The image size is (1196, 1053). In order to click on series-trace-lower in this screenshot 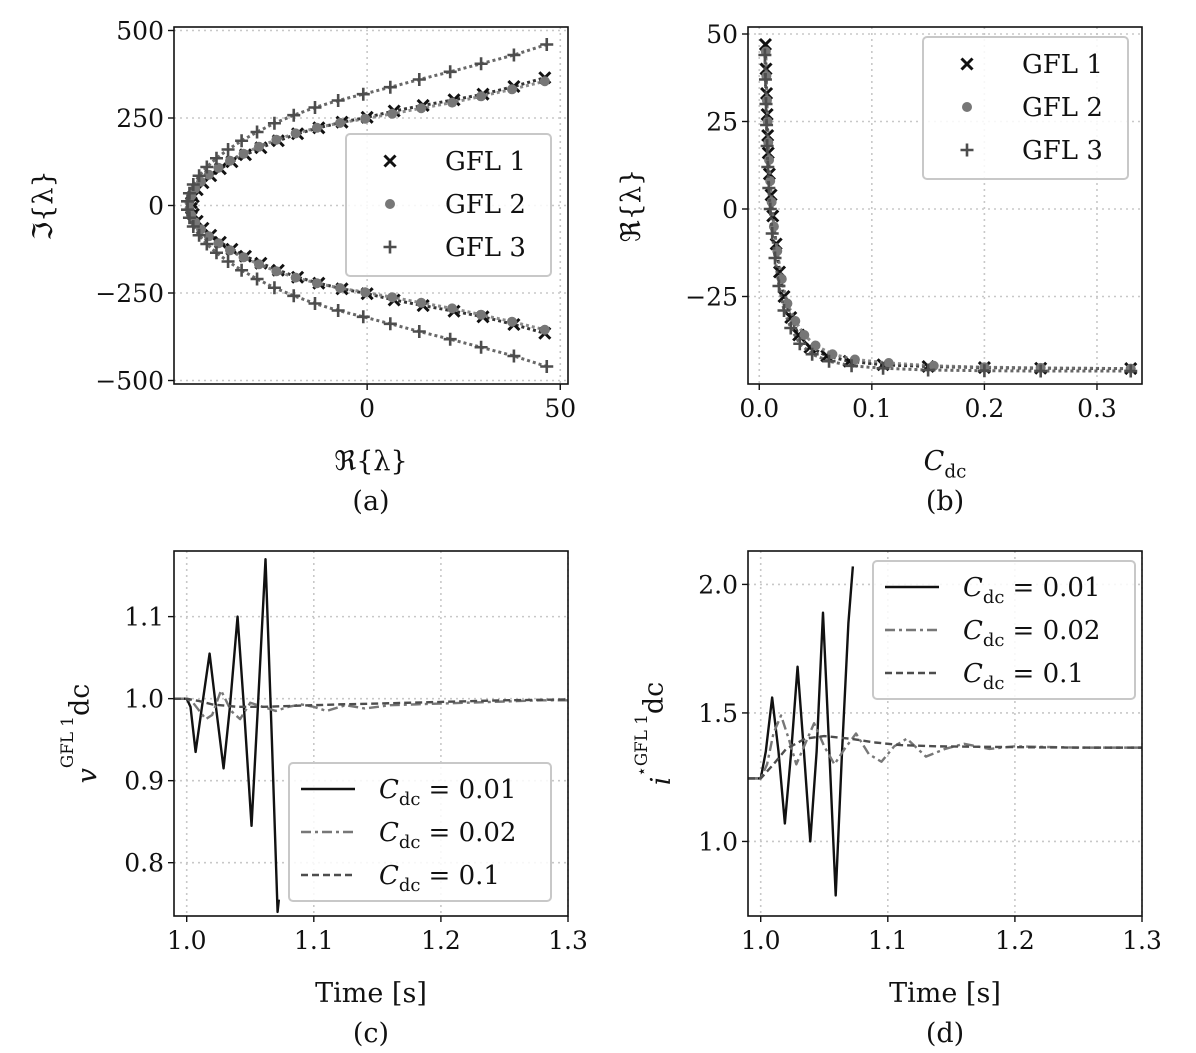, I will do `click(367, 270)`.